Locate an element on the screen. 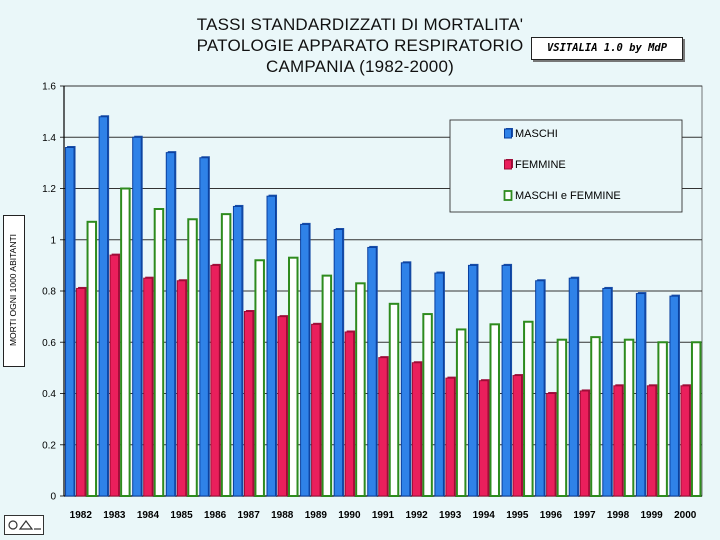 The image size is (720, 540). title-line-2: PATOLOGIE APPARATO RESPIRATORIO is located at coordinates (360, 45).